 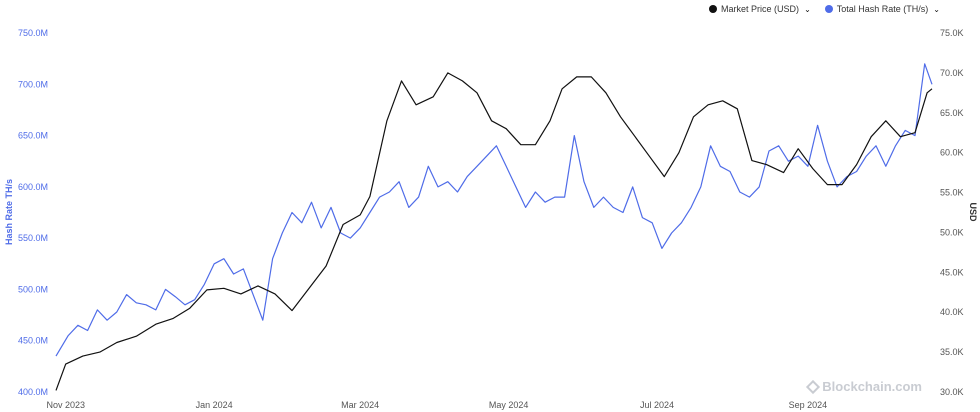 I want to click on price-dot-icon, so click(x=713, y=9).